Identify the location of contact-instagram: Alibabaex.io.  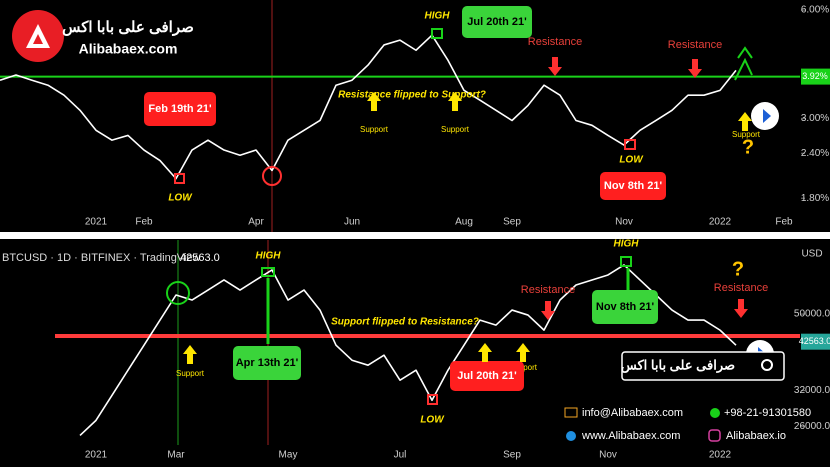
(756, 436).